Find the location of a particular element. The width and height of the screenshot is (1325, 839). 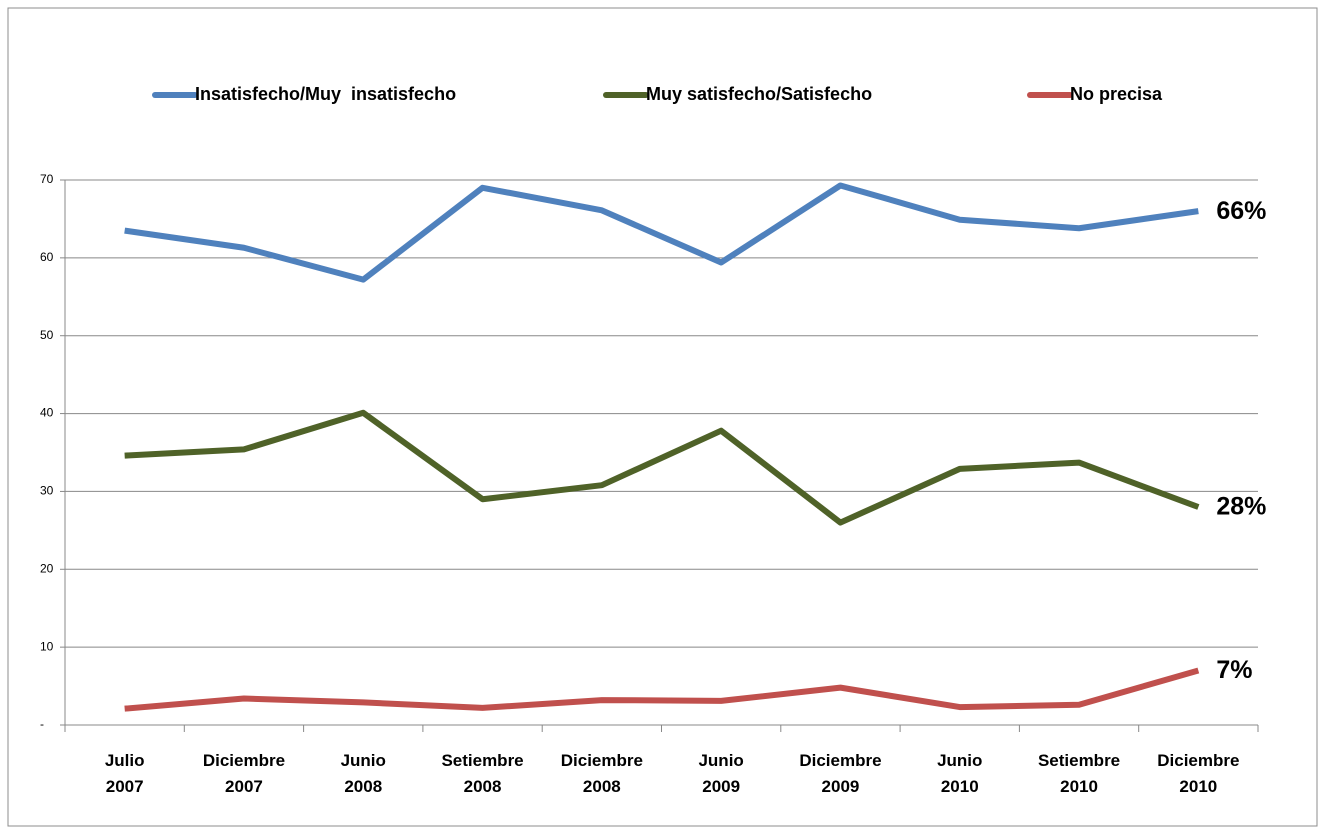

x-tick-label: Junio 2010 is located at coordinates (959, 773).